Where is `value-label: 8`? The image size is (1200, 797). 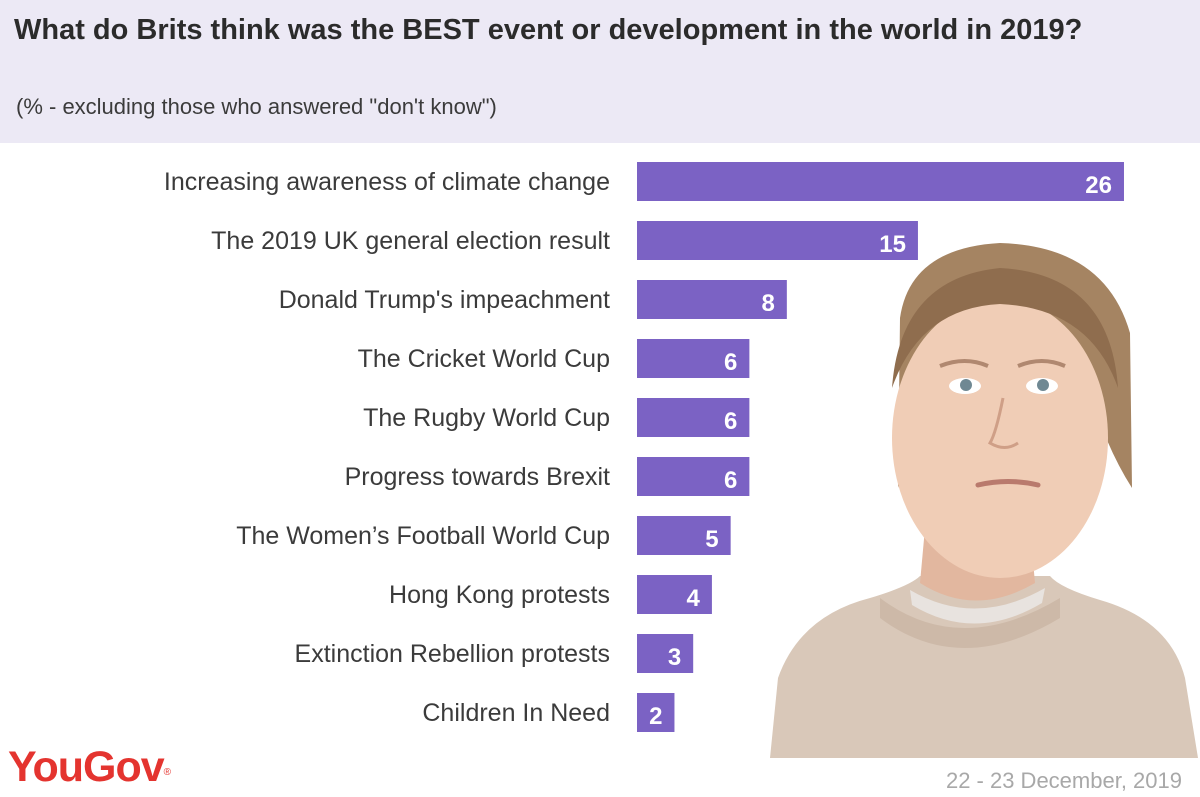 value-label: 8 is located at coordinates (767, 303).